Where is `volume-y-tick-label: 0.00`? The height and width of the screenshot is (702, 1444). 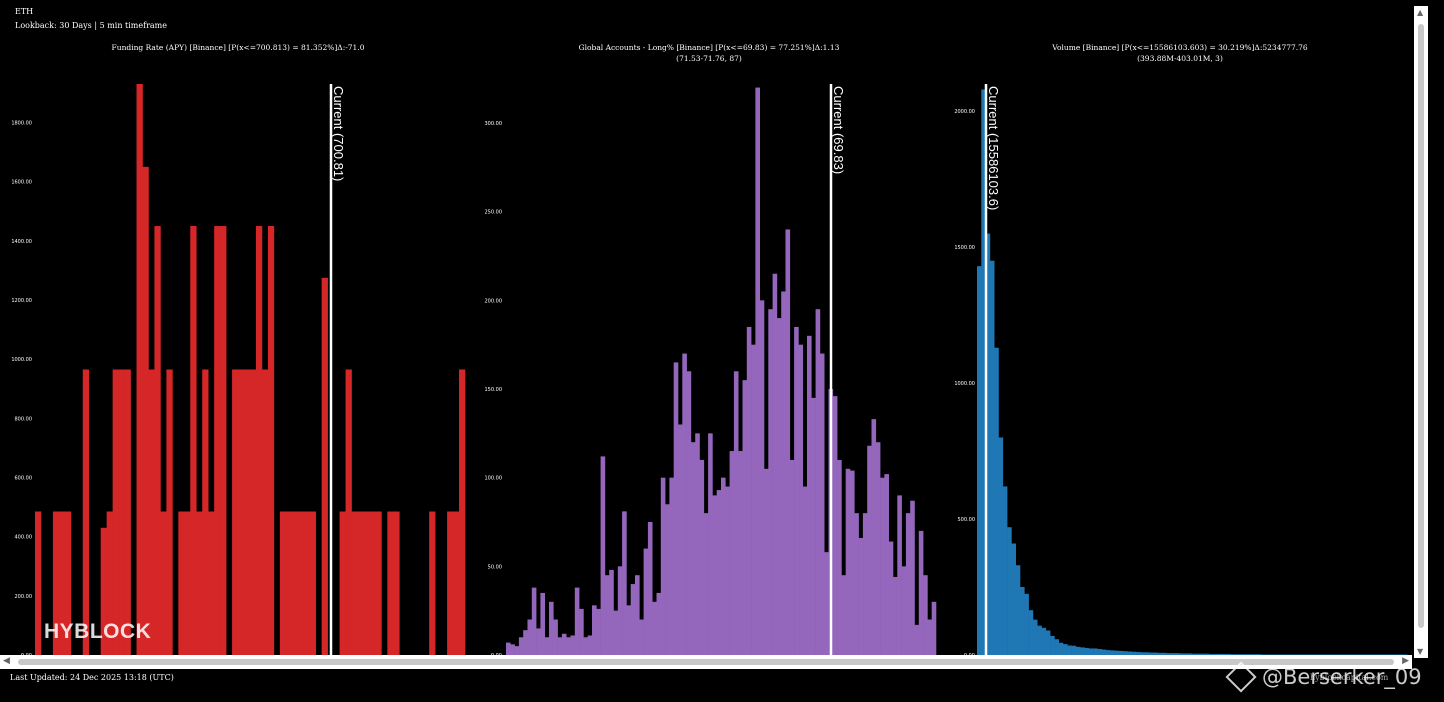 volume-y-tick-label: 0.00 is located at coordinates (969, 654).